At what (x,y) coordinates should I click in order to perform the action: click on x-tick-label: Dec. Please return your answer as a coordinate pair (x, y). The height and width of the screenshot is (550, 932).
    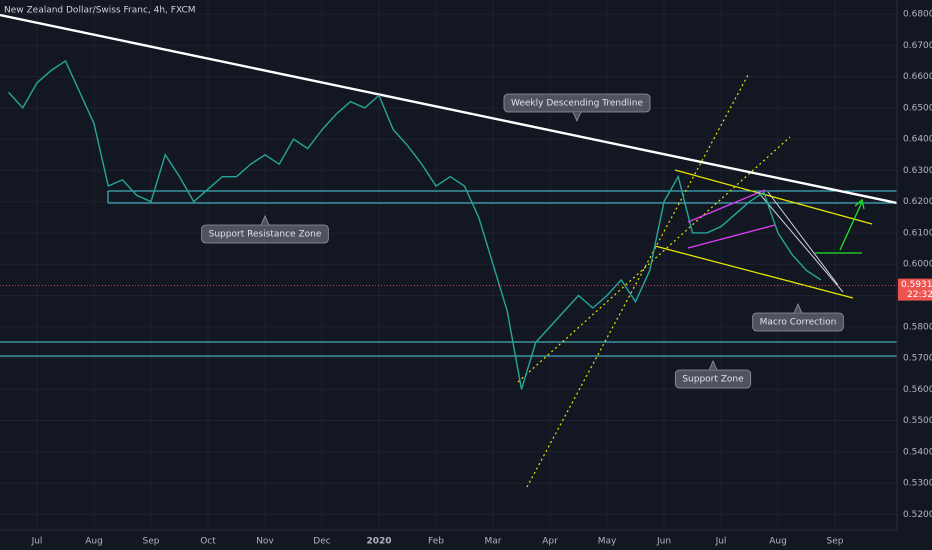
    Looking at the image, I should click on (321, 542).